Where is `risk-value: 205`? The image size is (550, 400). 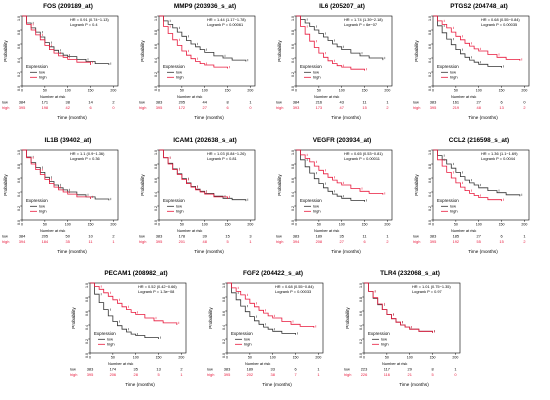
risk-value: 205 is located at coordinates (45, 236).